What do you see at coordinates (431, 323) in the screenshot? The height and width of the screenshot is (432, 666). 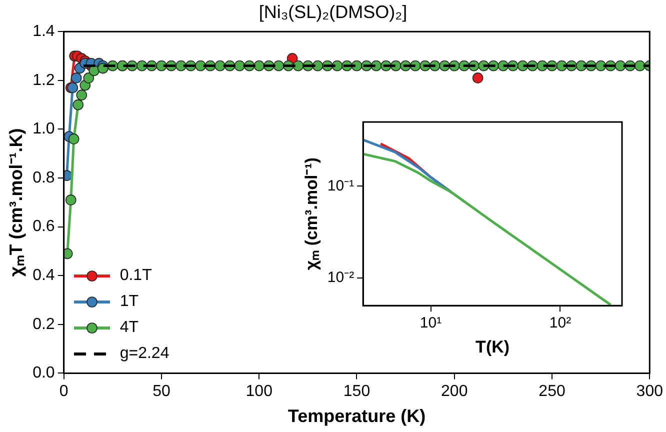 I see `x-tick-label: 10¹` at bounding box center [431, 323].